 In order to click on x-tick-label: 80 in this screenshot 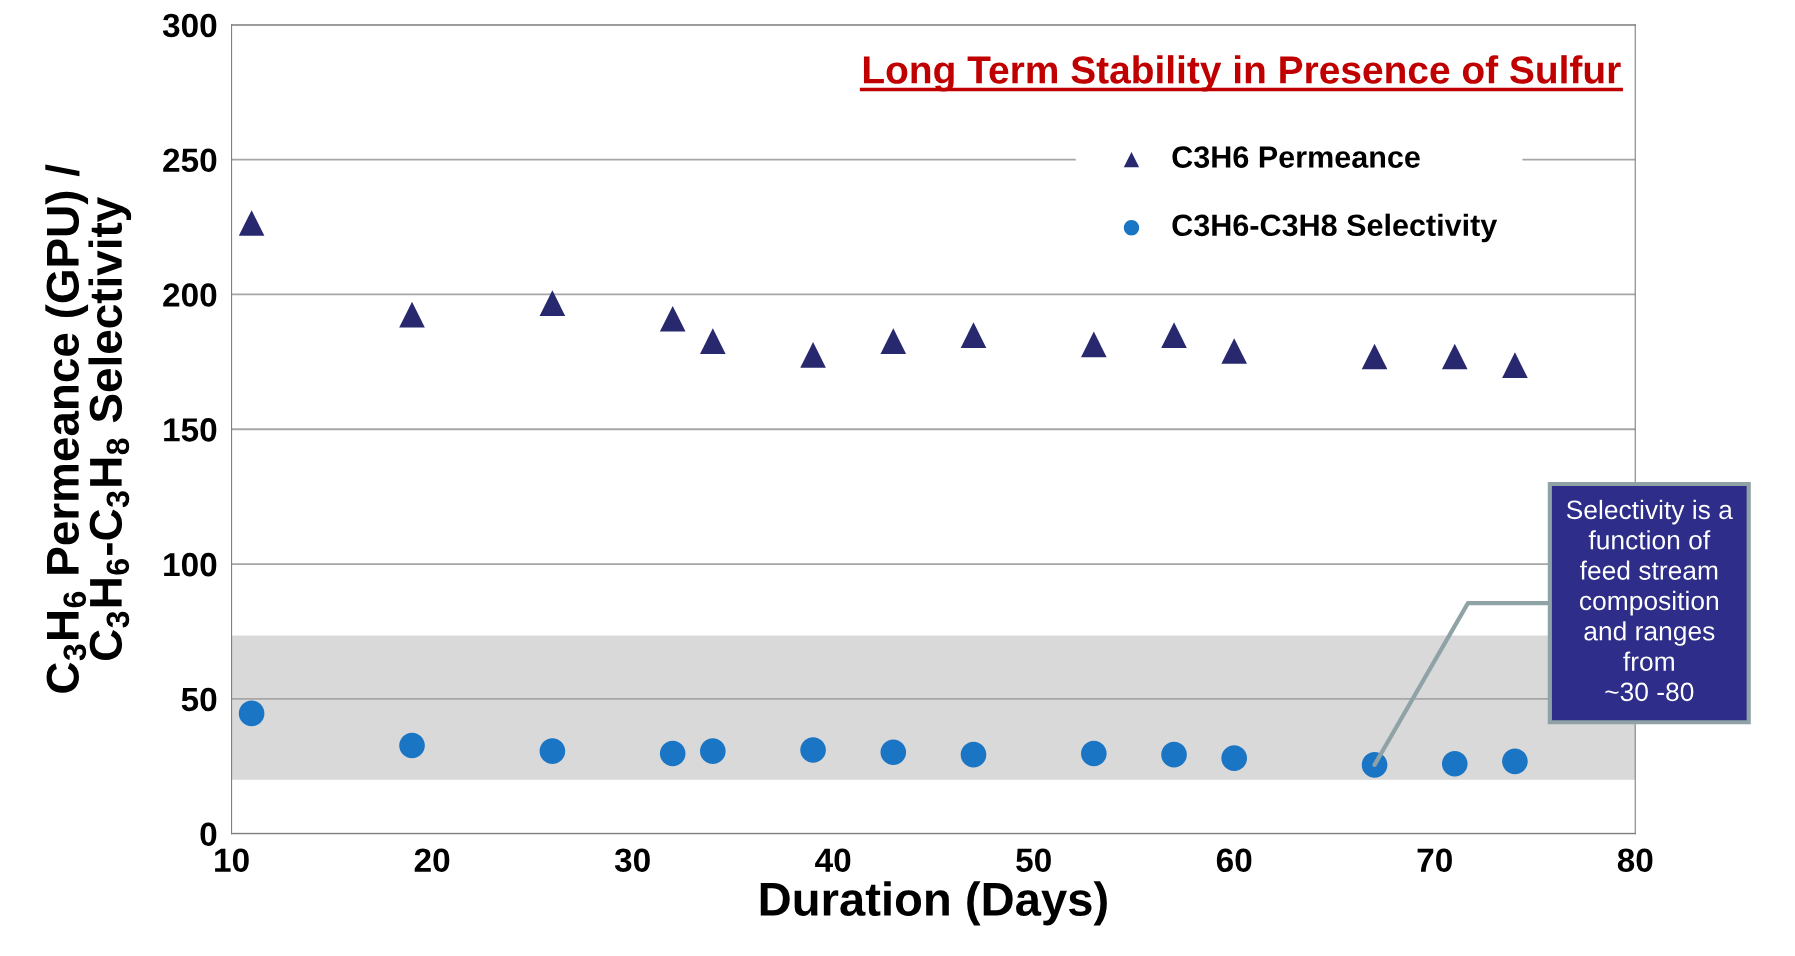, I will do `click(1635, 860)`.